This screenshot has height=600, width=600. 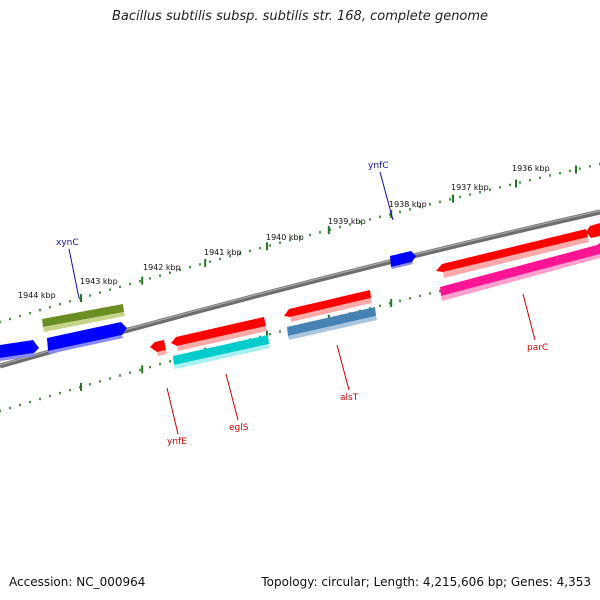 What do you see at coordinates (343, 367) in the screenshot?
I see `leader-alsT` at bounding box center [343, 367].